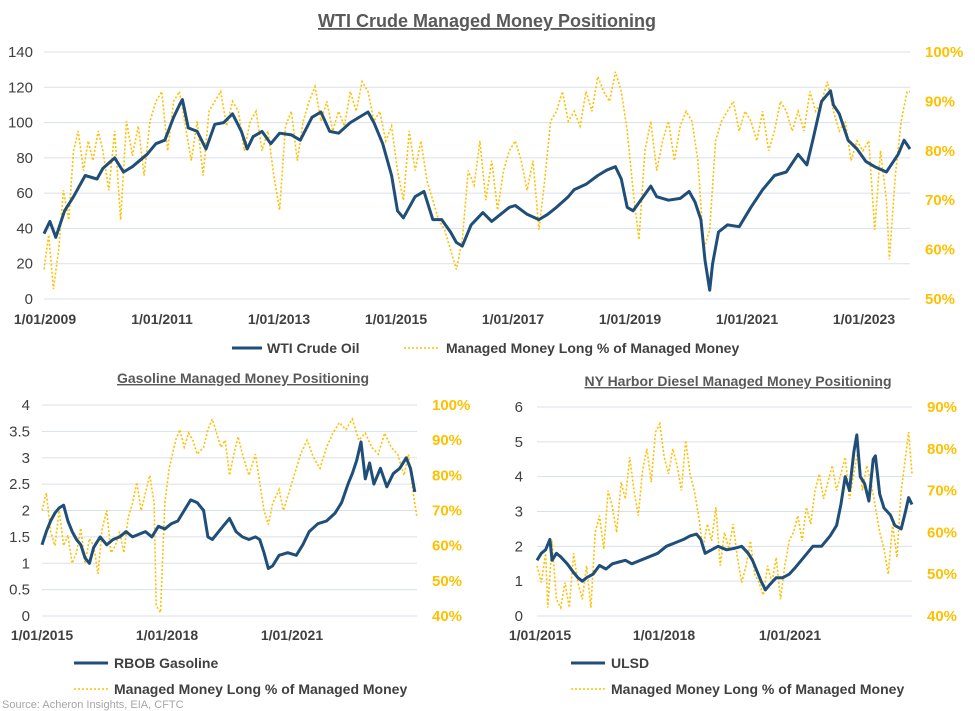  Describe the element at coordinates (513, 319) in the screenshot. I see `x-axis-tick: 1/01/2017` at that location.